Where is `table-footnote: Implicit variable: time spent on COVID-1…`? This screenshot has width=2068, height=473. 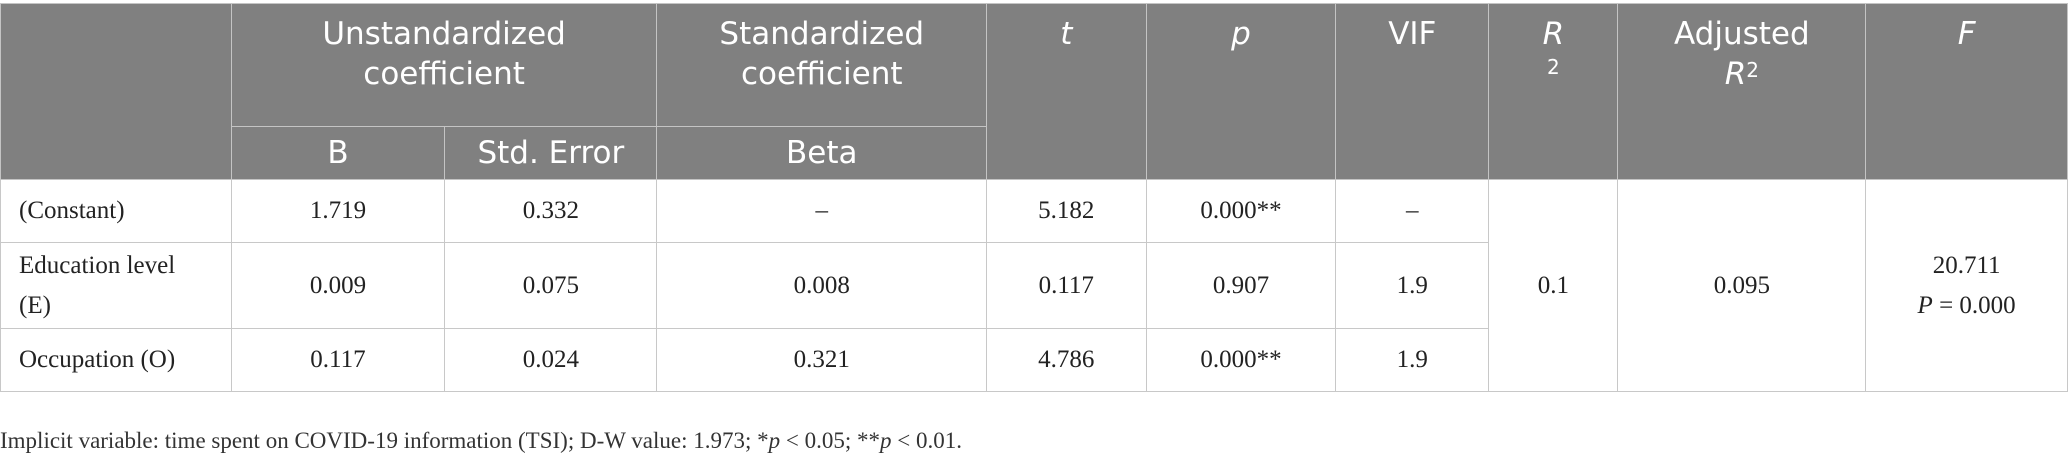
table-footnote: Implicit variable: time spent on COVID-1… is located at coordinates (481, 441).